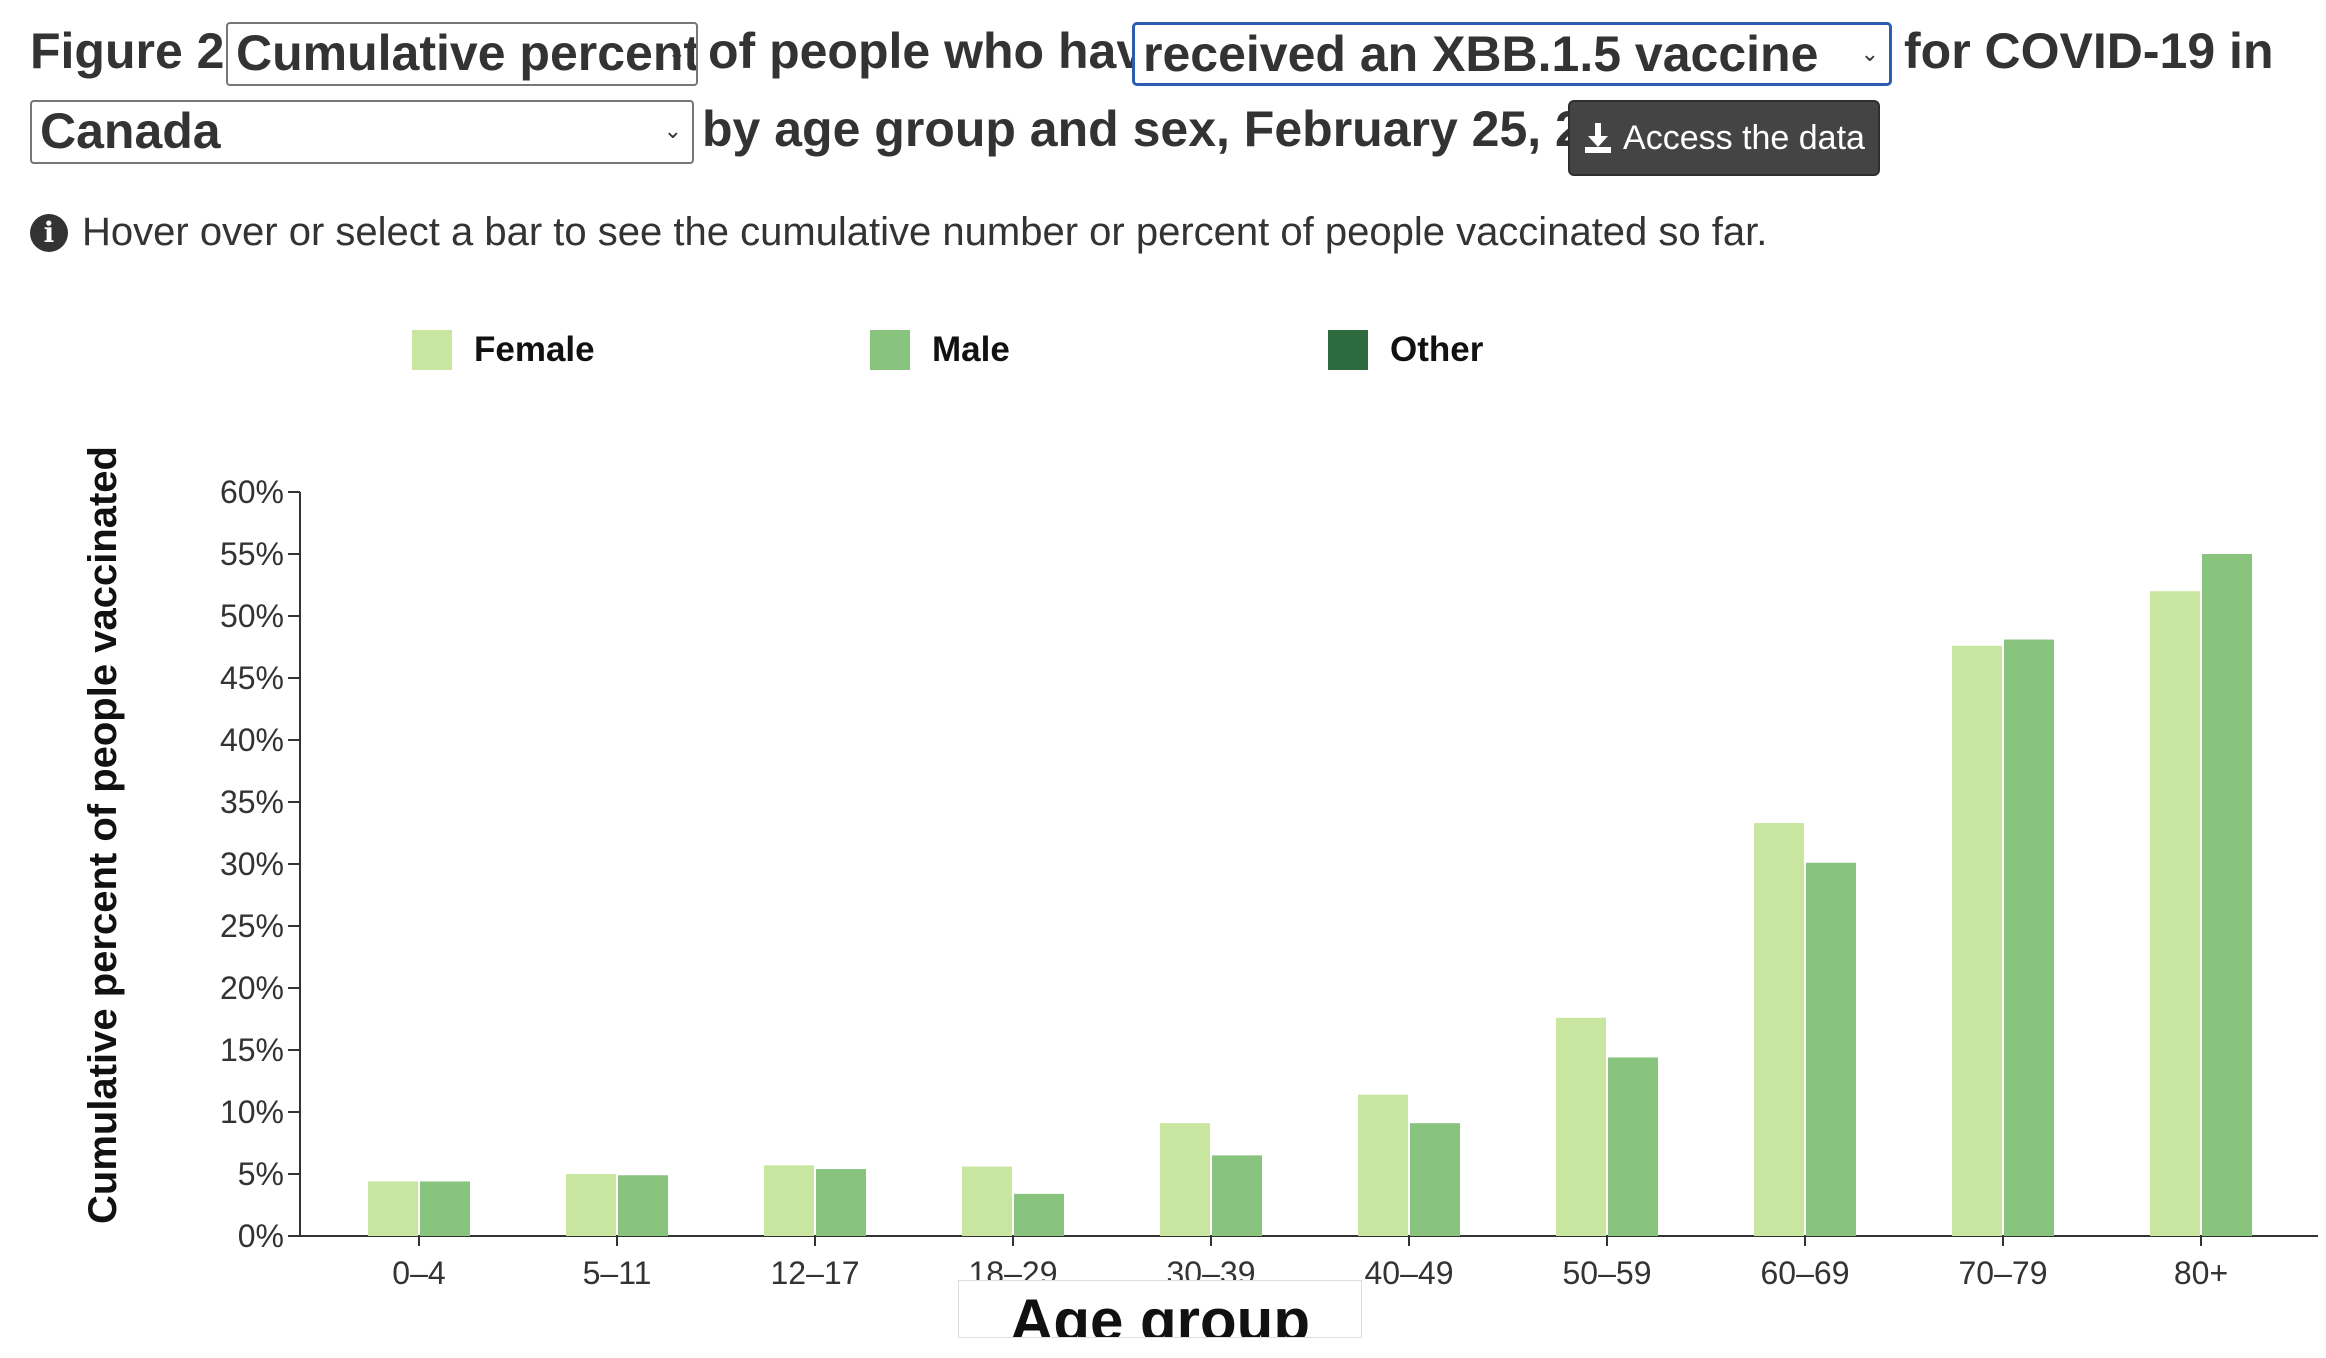  Describe the element at coordinates (252, 864) in the screenshot. I see `y-tick-label: 30%` at that location.